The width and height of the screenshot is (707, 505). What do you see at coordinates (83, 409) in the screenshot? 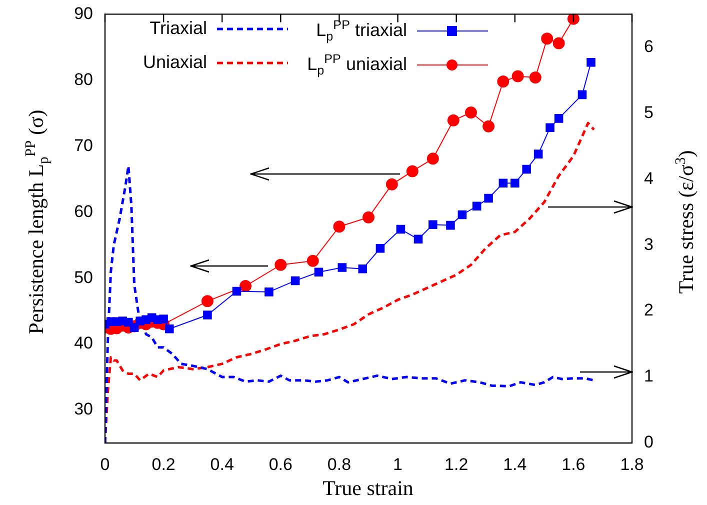
I see `y-tick-label: 30` at bounding box center [83, 409].